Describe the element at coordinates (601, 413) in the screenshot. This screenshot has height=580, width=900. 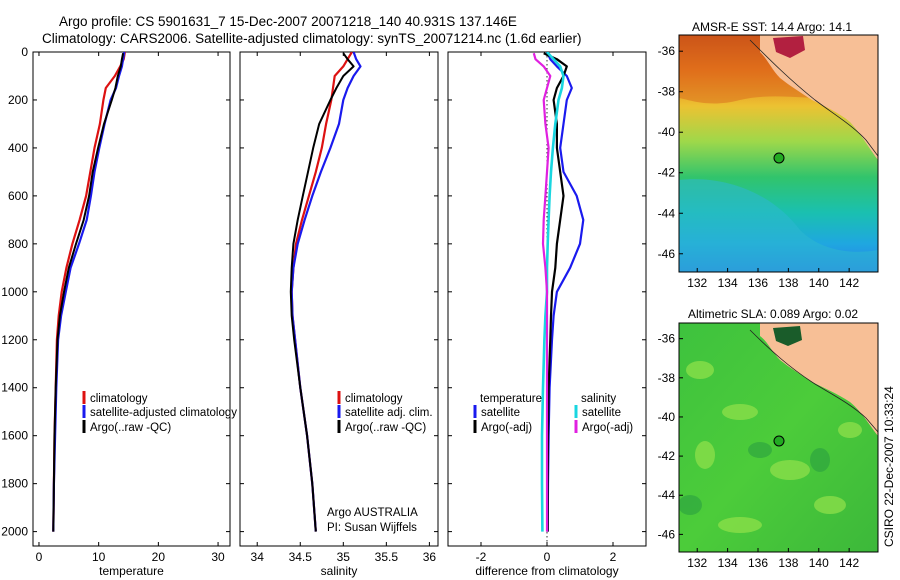
I see `legend-label-sal-satellite: satellite` at that location.